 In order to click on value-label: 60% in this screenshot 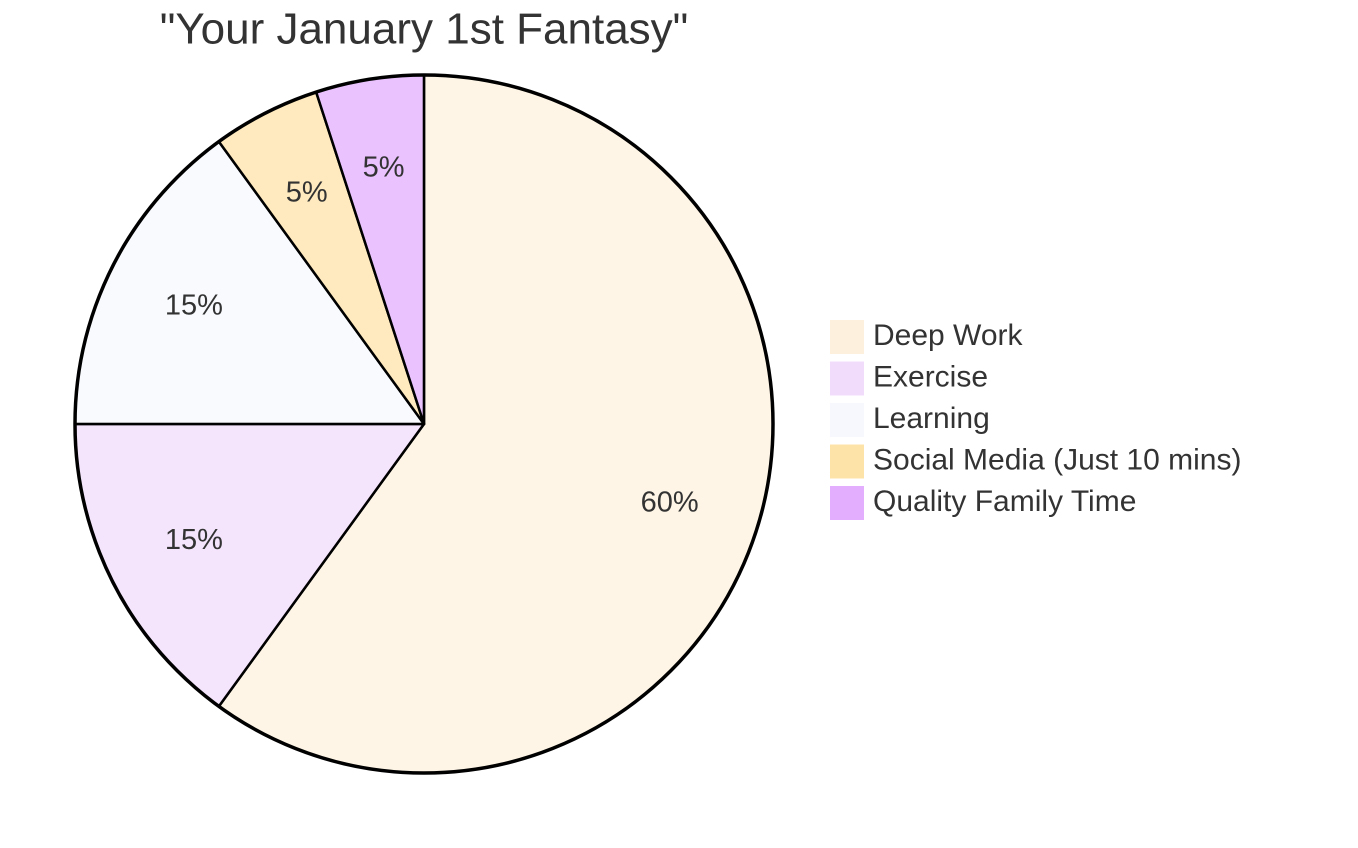, I will do `click(670, 502)`.